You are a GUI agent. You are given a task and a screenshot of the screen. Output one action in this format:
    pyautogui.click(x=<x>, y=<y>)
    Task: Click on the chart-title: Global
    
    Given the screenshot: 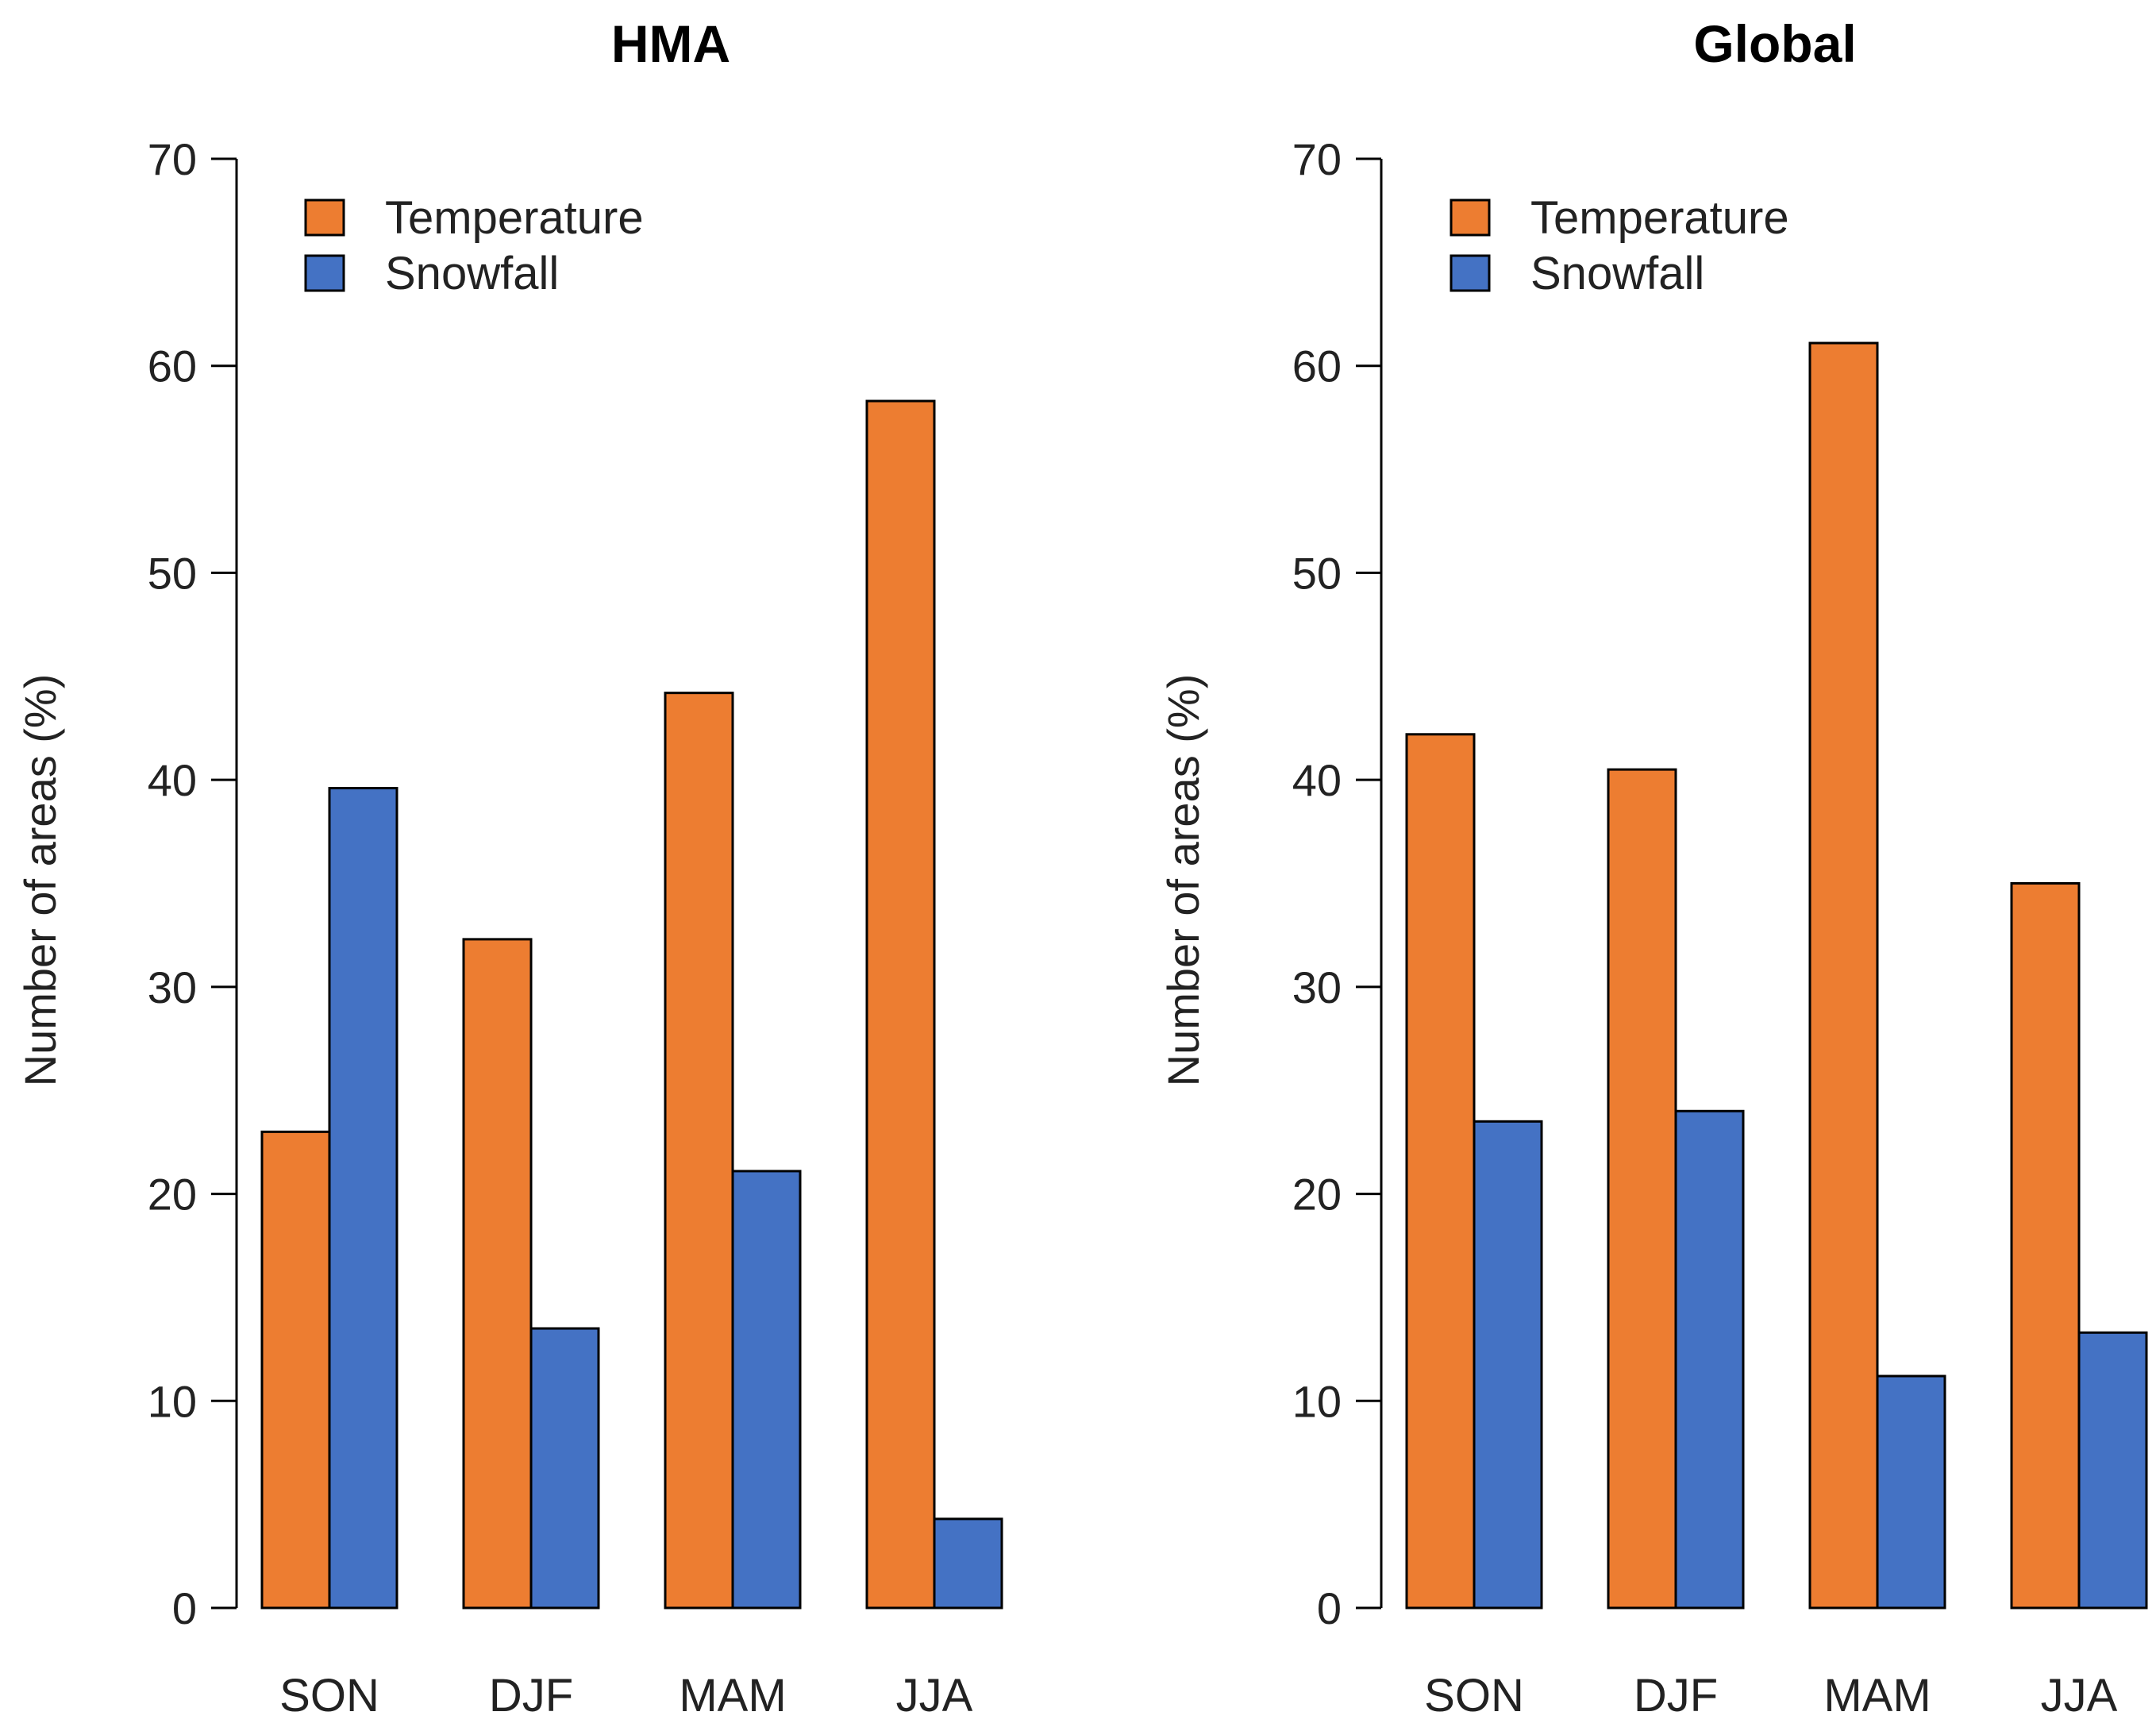 What is the action you would take?
    pyautogui.click(x=1774, y=43)
    